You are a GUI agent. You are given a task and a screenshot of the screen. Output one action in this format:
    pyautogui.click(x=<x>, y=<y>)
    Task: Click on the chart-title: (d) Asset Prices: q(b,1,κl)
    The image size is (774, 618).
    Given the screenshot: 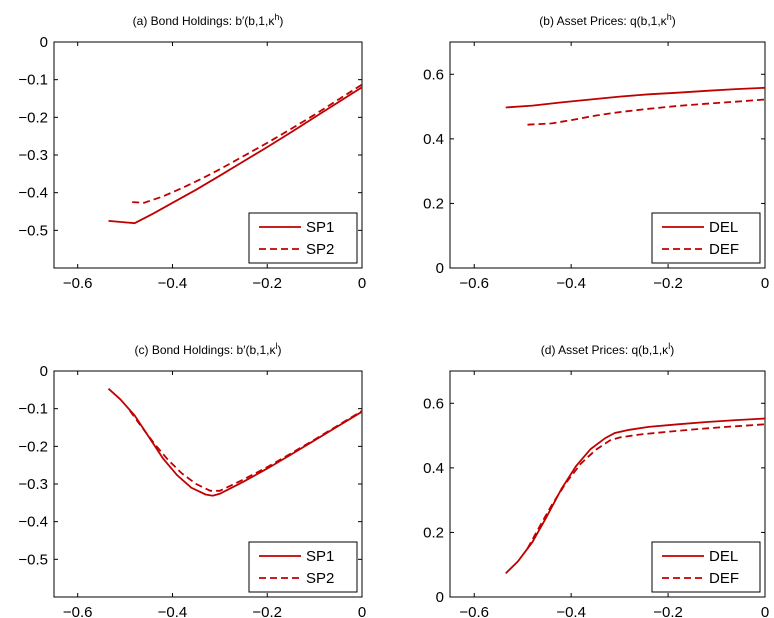 What is the action you would take?
    pyautogui.click(x=607, y=349)
    